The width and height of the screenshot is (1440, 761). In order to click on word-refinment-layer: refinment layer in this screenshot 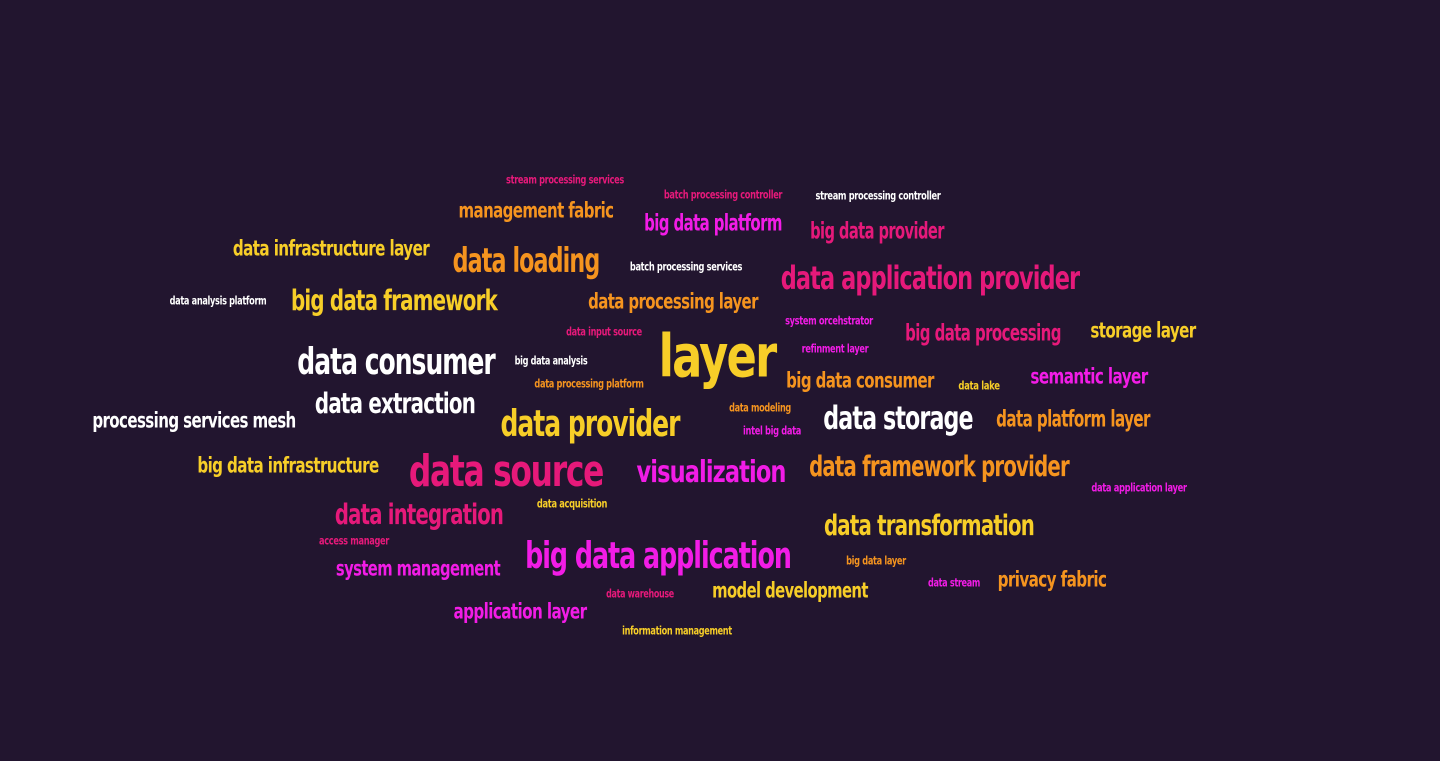, I will do `click(835, 348)`.